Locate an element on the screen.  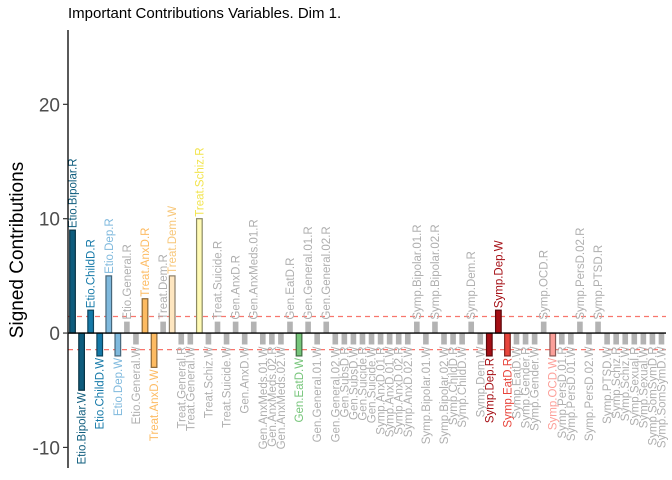
bar-label: Symp.AnxD.02.R is located at coordinates (400, 390).